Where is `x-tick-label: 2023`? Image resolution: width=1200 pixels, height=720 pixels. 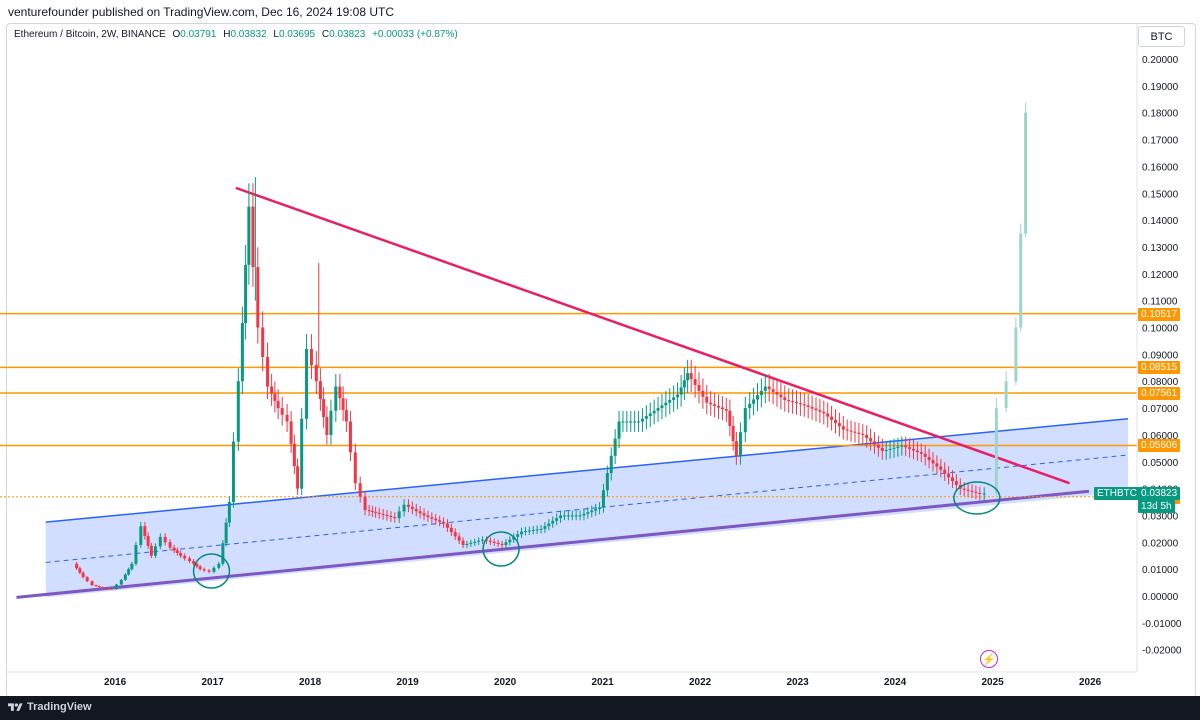
x-tick-label: 2023 is located at coordinates (798, 682).